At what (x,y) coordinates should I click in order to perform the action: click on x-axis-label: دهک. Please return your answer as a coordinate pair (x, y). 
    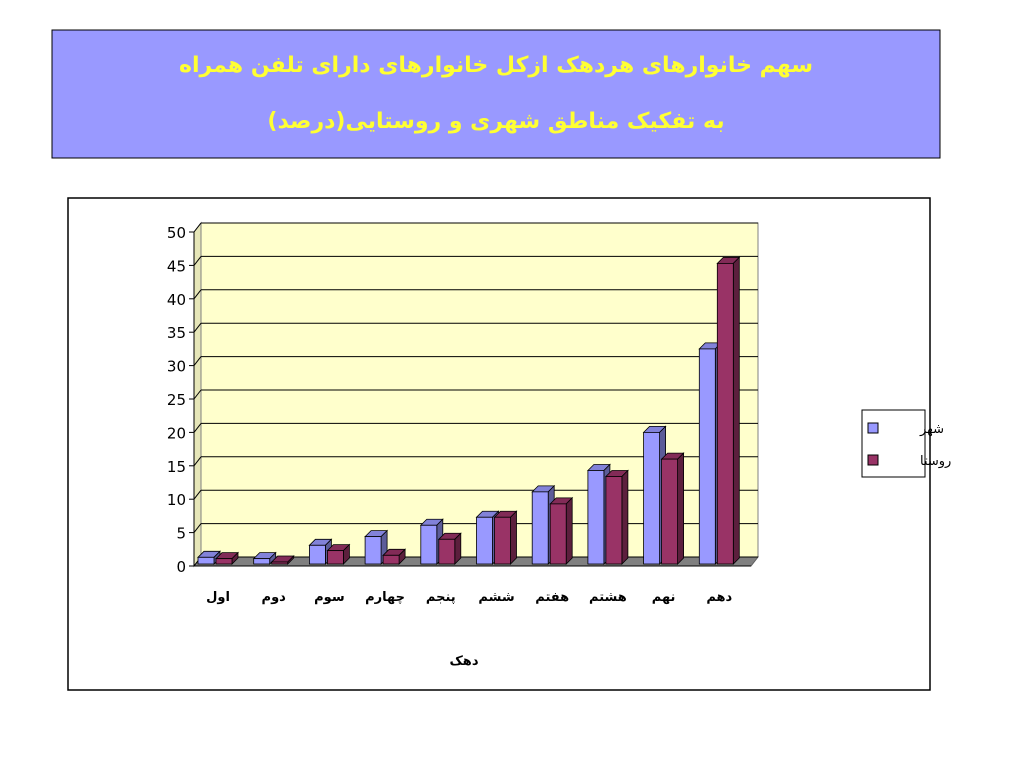
    Looking at the image, I should click on (464, 661).